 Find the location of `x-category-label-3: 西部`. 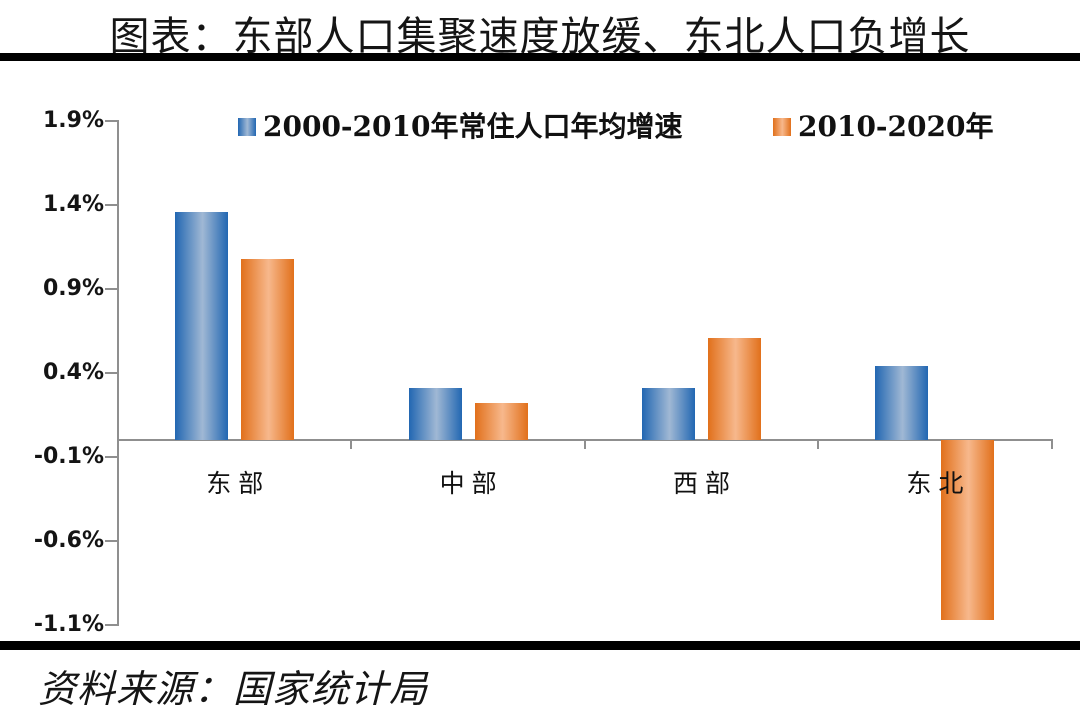

x-category-label-3: 西部 is located at coordinates (704, 483).